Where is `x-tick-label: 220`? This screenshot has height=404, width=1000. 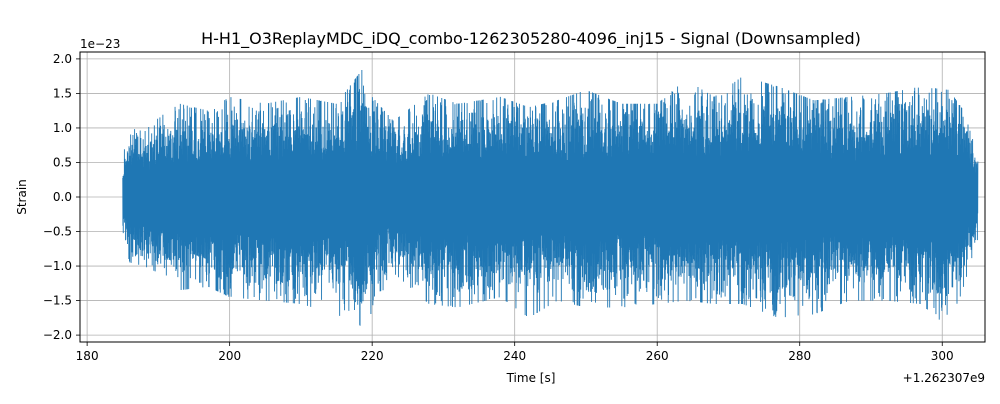 x-tick-label: 220 is located at coordinates (372, 356).